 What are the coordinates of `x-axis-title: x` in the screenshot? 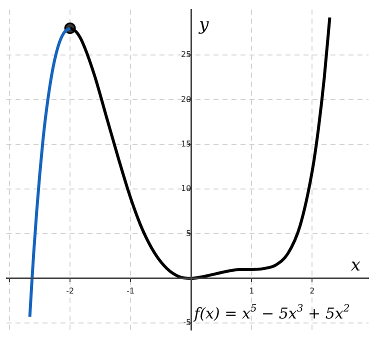 It's located at (355, 265).